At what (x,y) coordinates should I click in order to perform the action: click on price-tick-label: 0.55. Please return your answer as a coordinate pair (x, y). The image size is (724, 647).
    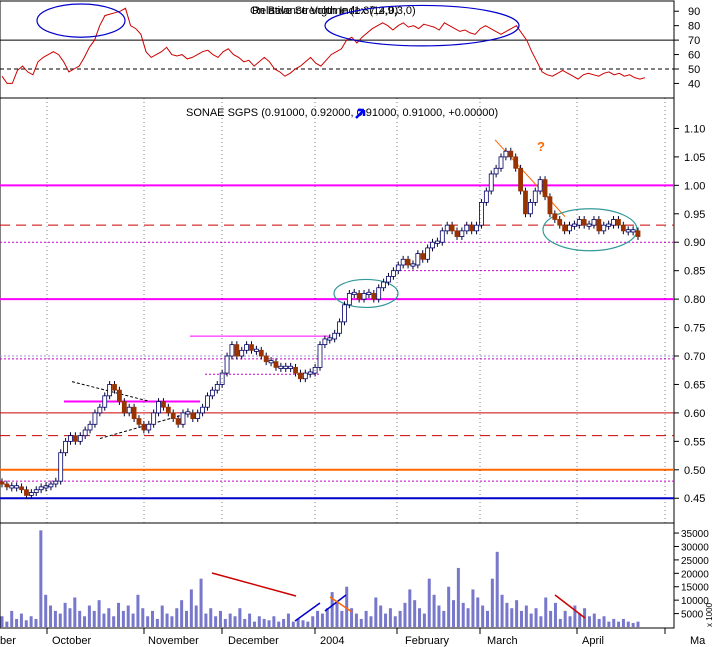
    Looking at the image, I should click on (694, 442).